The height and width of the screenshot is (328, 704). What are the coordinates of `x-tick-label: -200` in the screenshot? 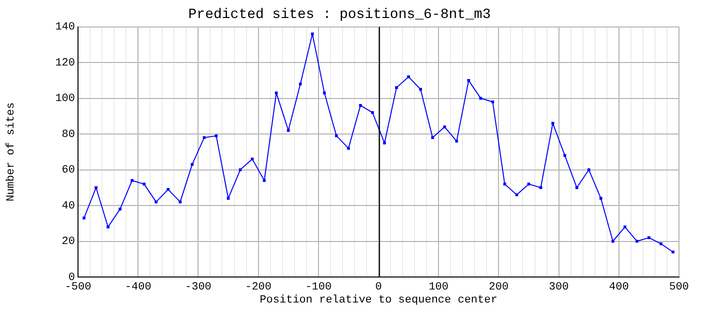 It's located at (258, 288).